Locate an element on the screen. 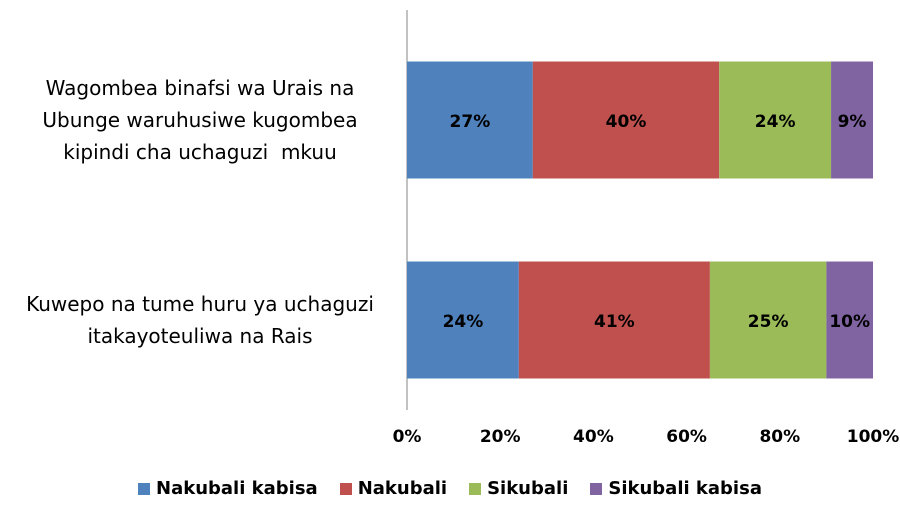 The image size is (900, 506). legend-item: Nakubali is located at coordinates (393, 488).